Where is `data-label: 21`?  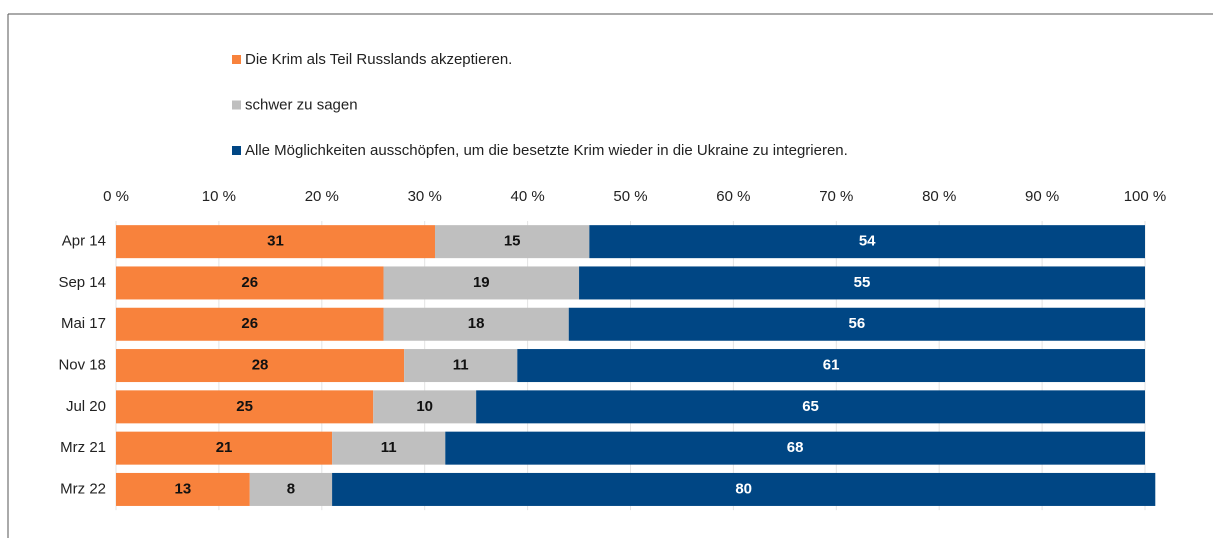
data-label: 21 is located at coordinates (224, 447).